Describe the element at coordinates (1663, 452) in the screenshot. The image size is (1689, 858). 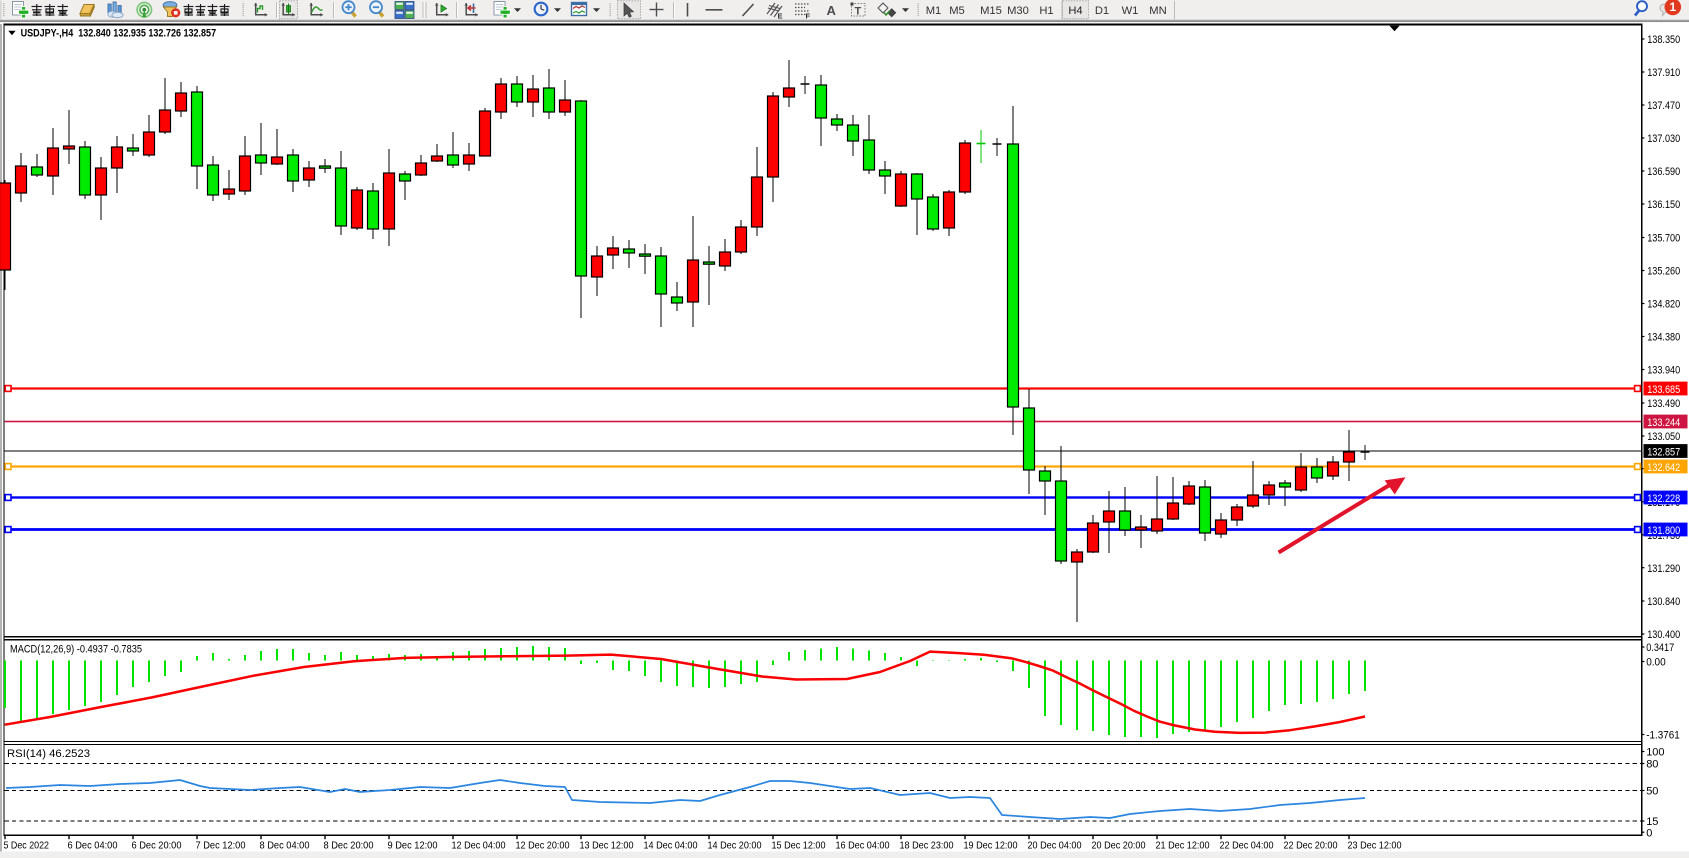
I see `svg-text: 132.857` at that location.